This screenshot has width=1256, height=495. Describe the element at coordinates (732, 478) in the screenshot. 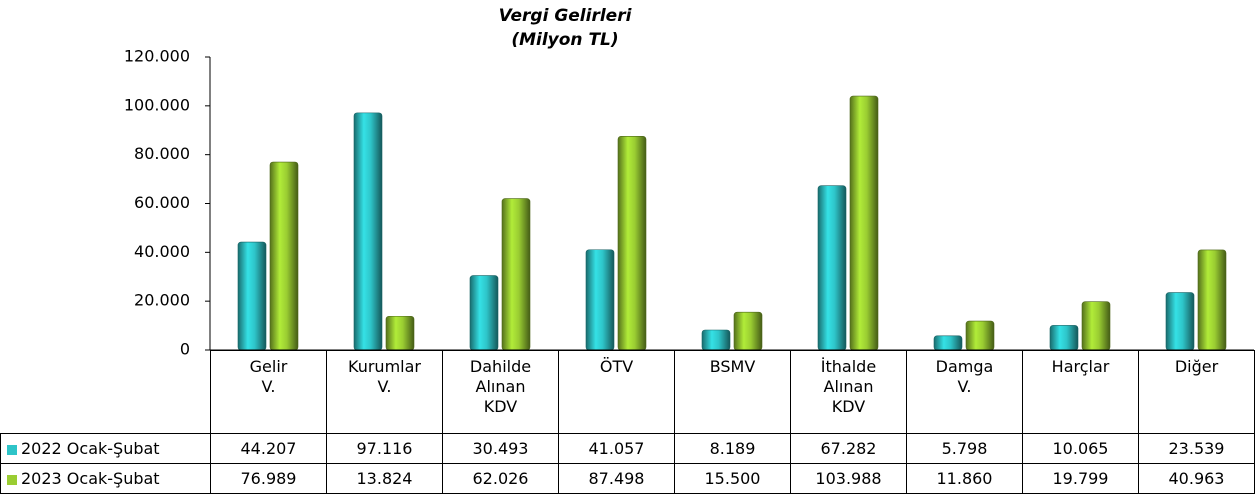

I see `value-label: 15.500` at that location.